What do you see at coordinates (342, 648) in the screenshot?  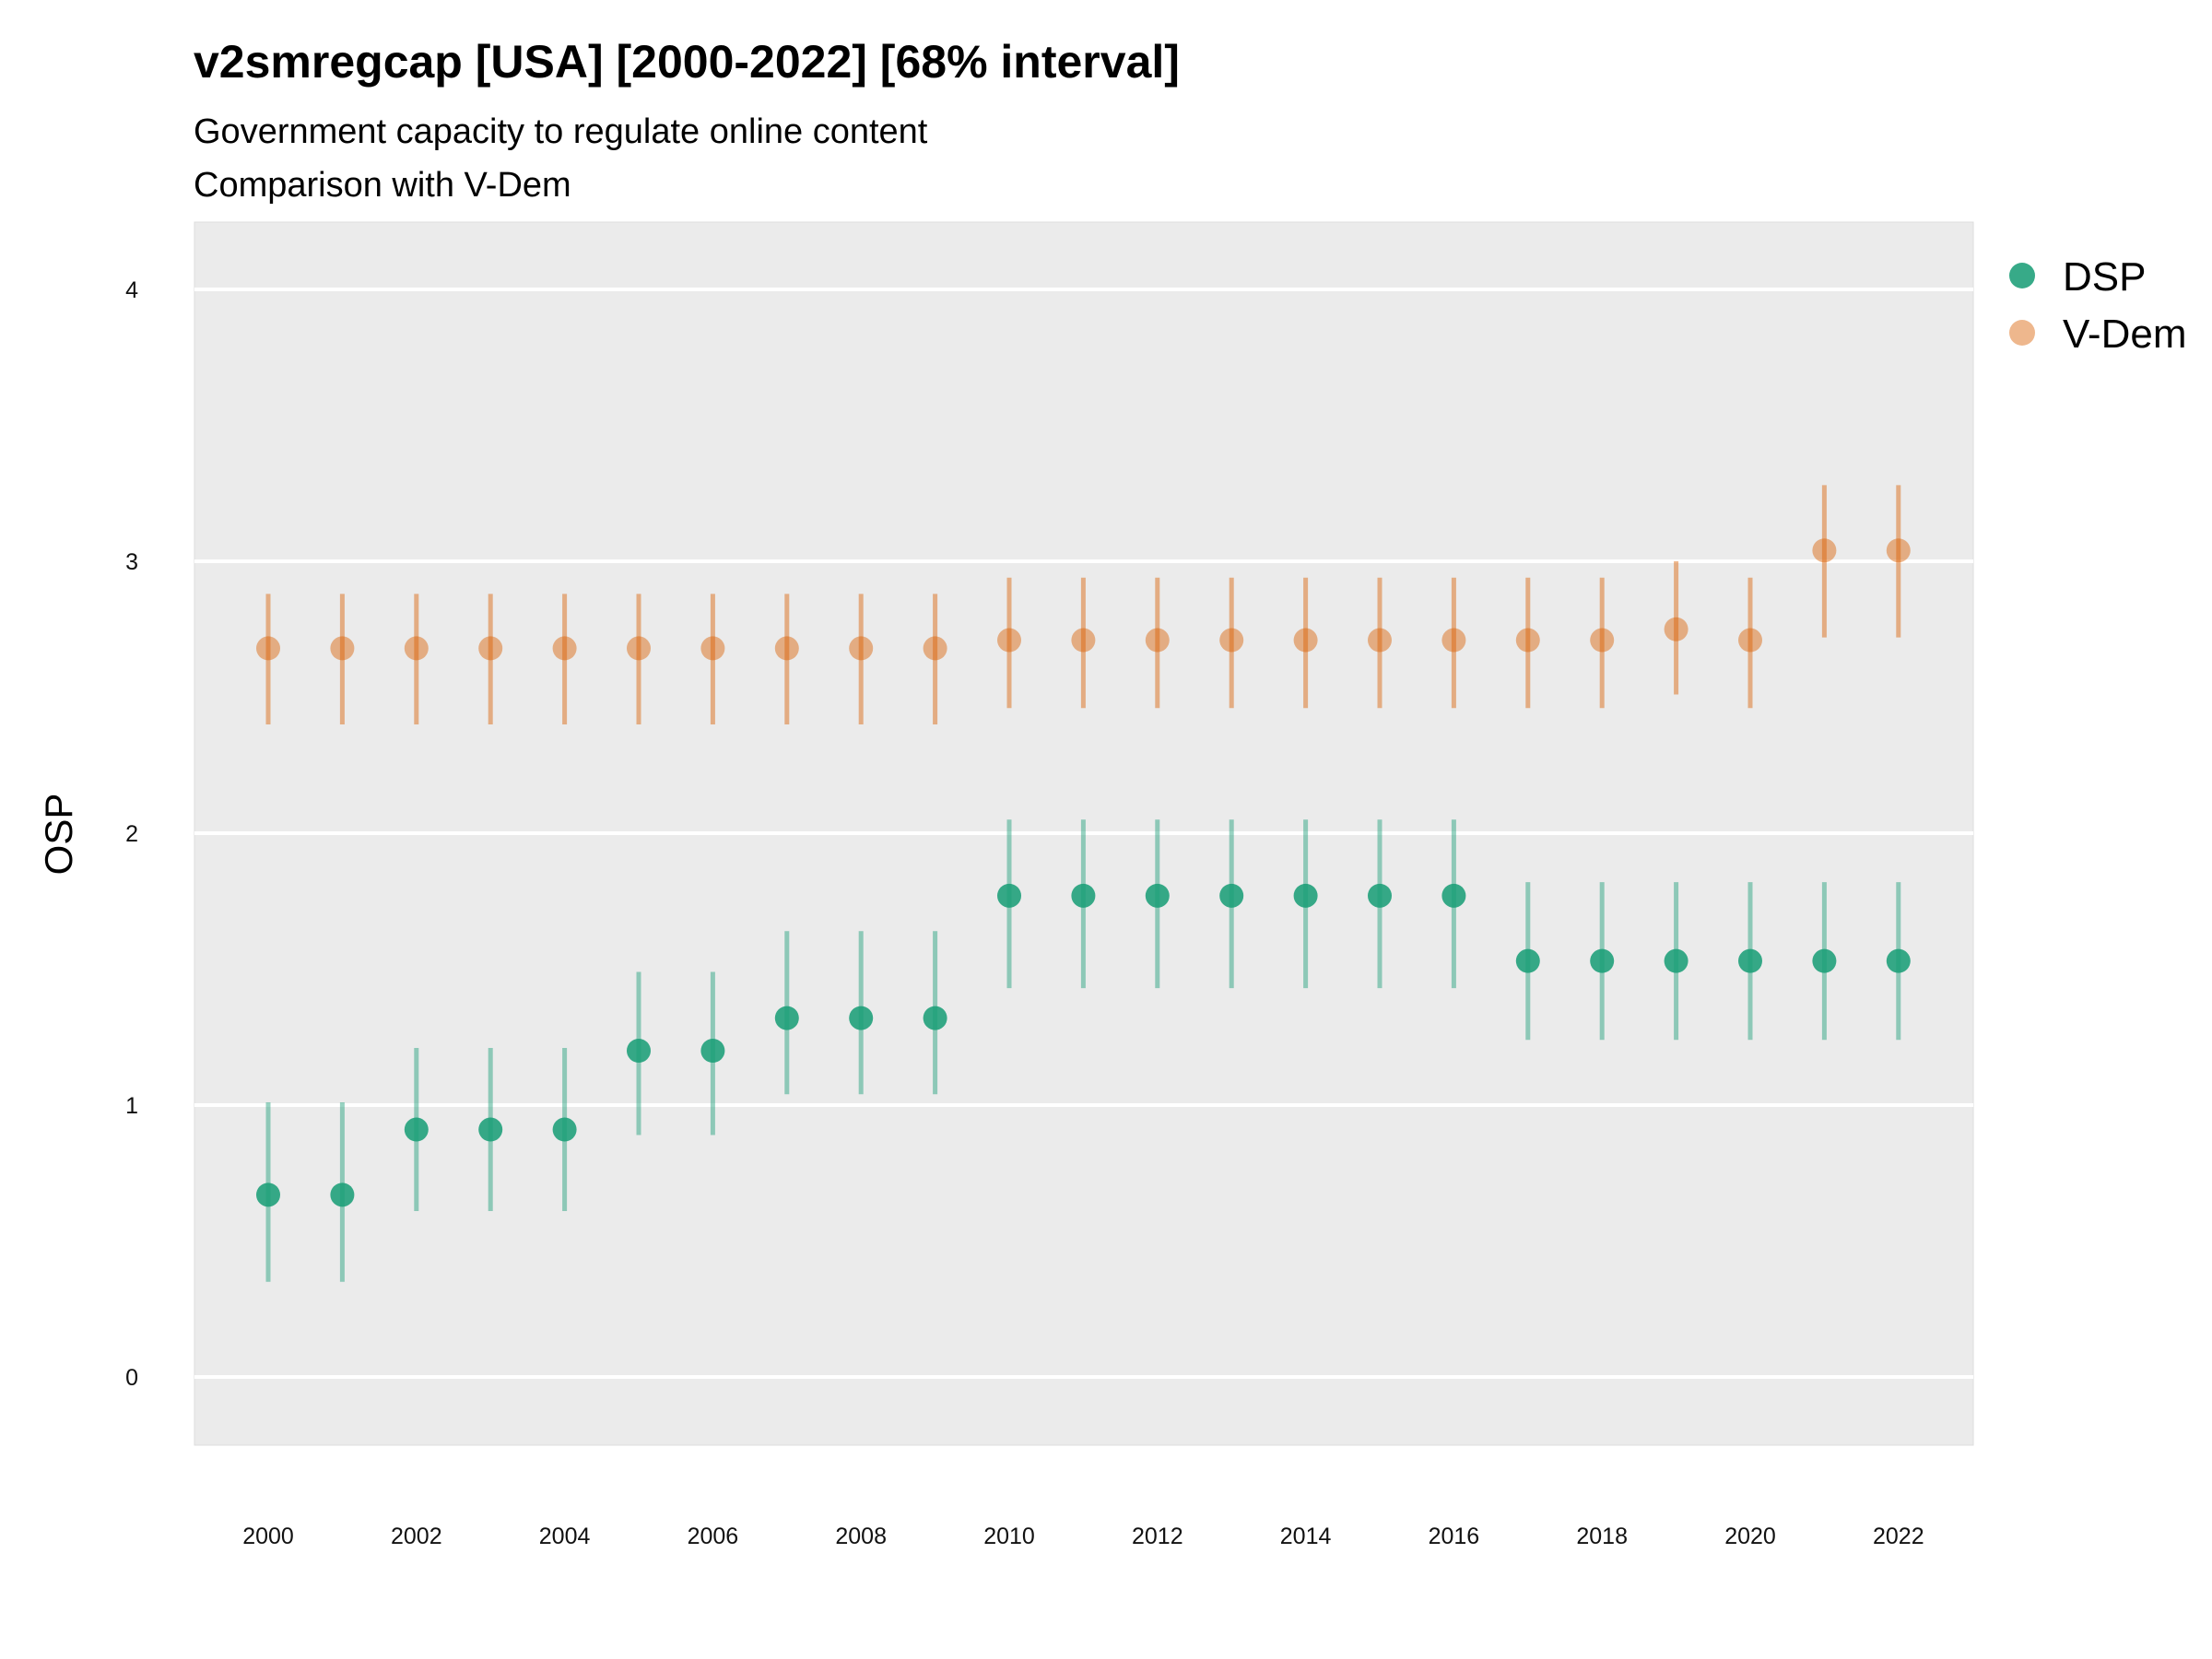 I see `v-dem-point-2001` at bounding box center [342, 648].